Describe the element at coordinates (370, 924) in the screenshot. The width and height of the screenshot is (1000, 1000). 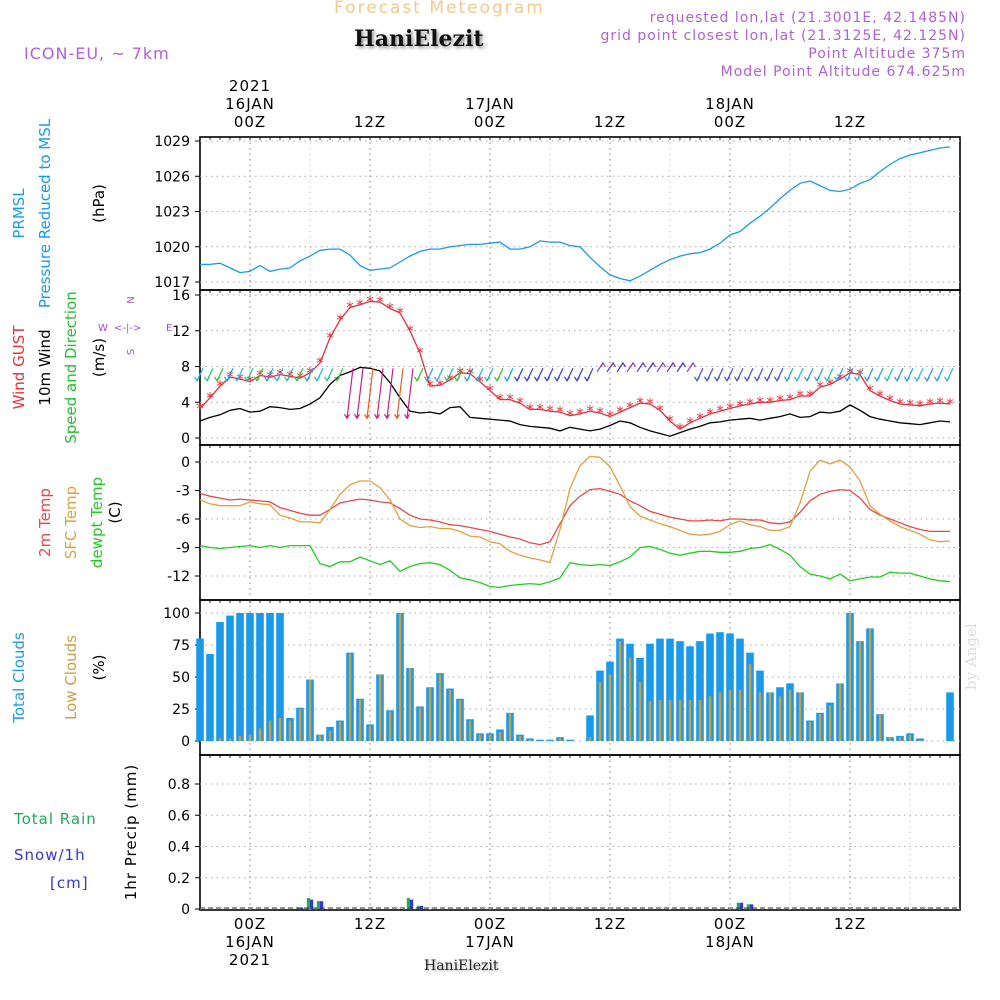
I see `bottom-time-label: 12Z` at that location.